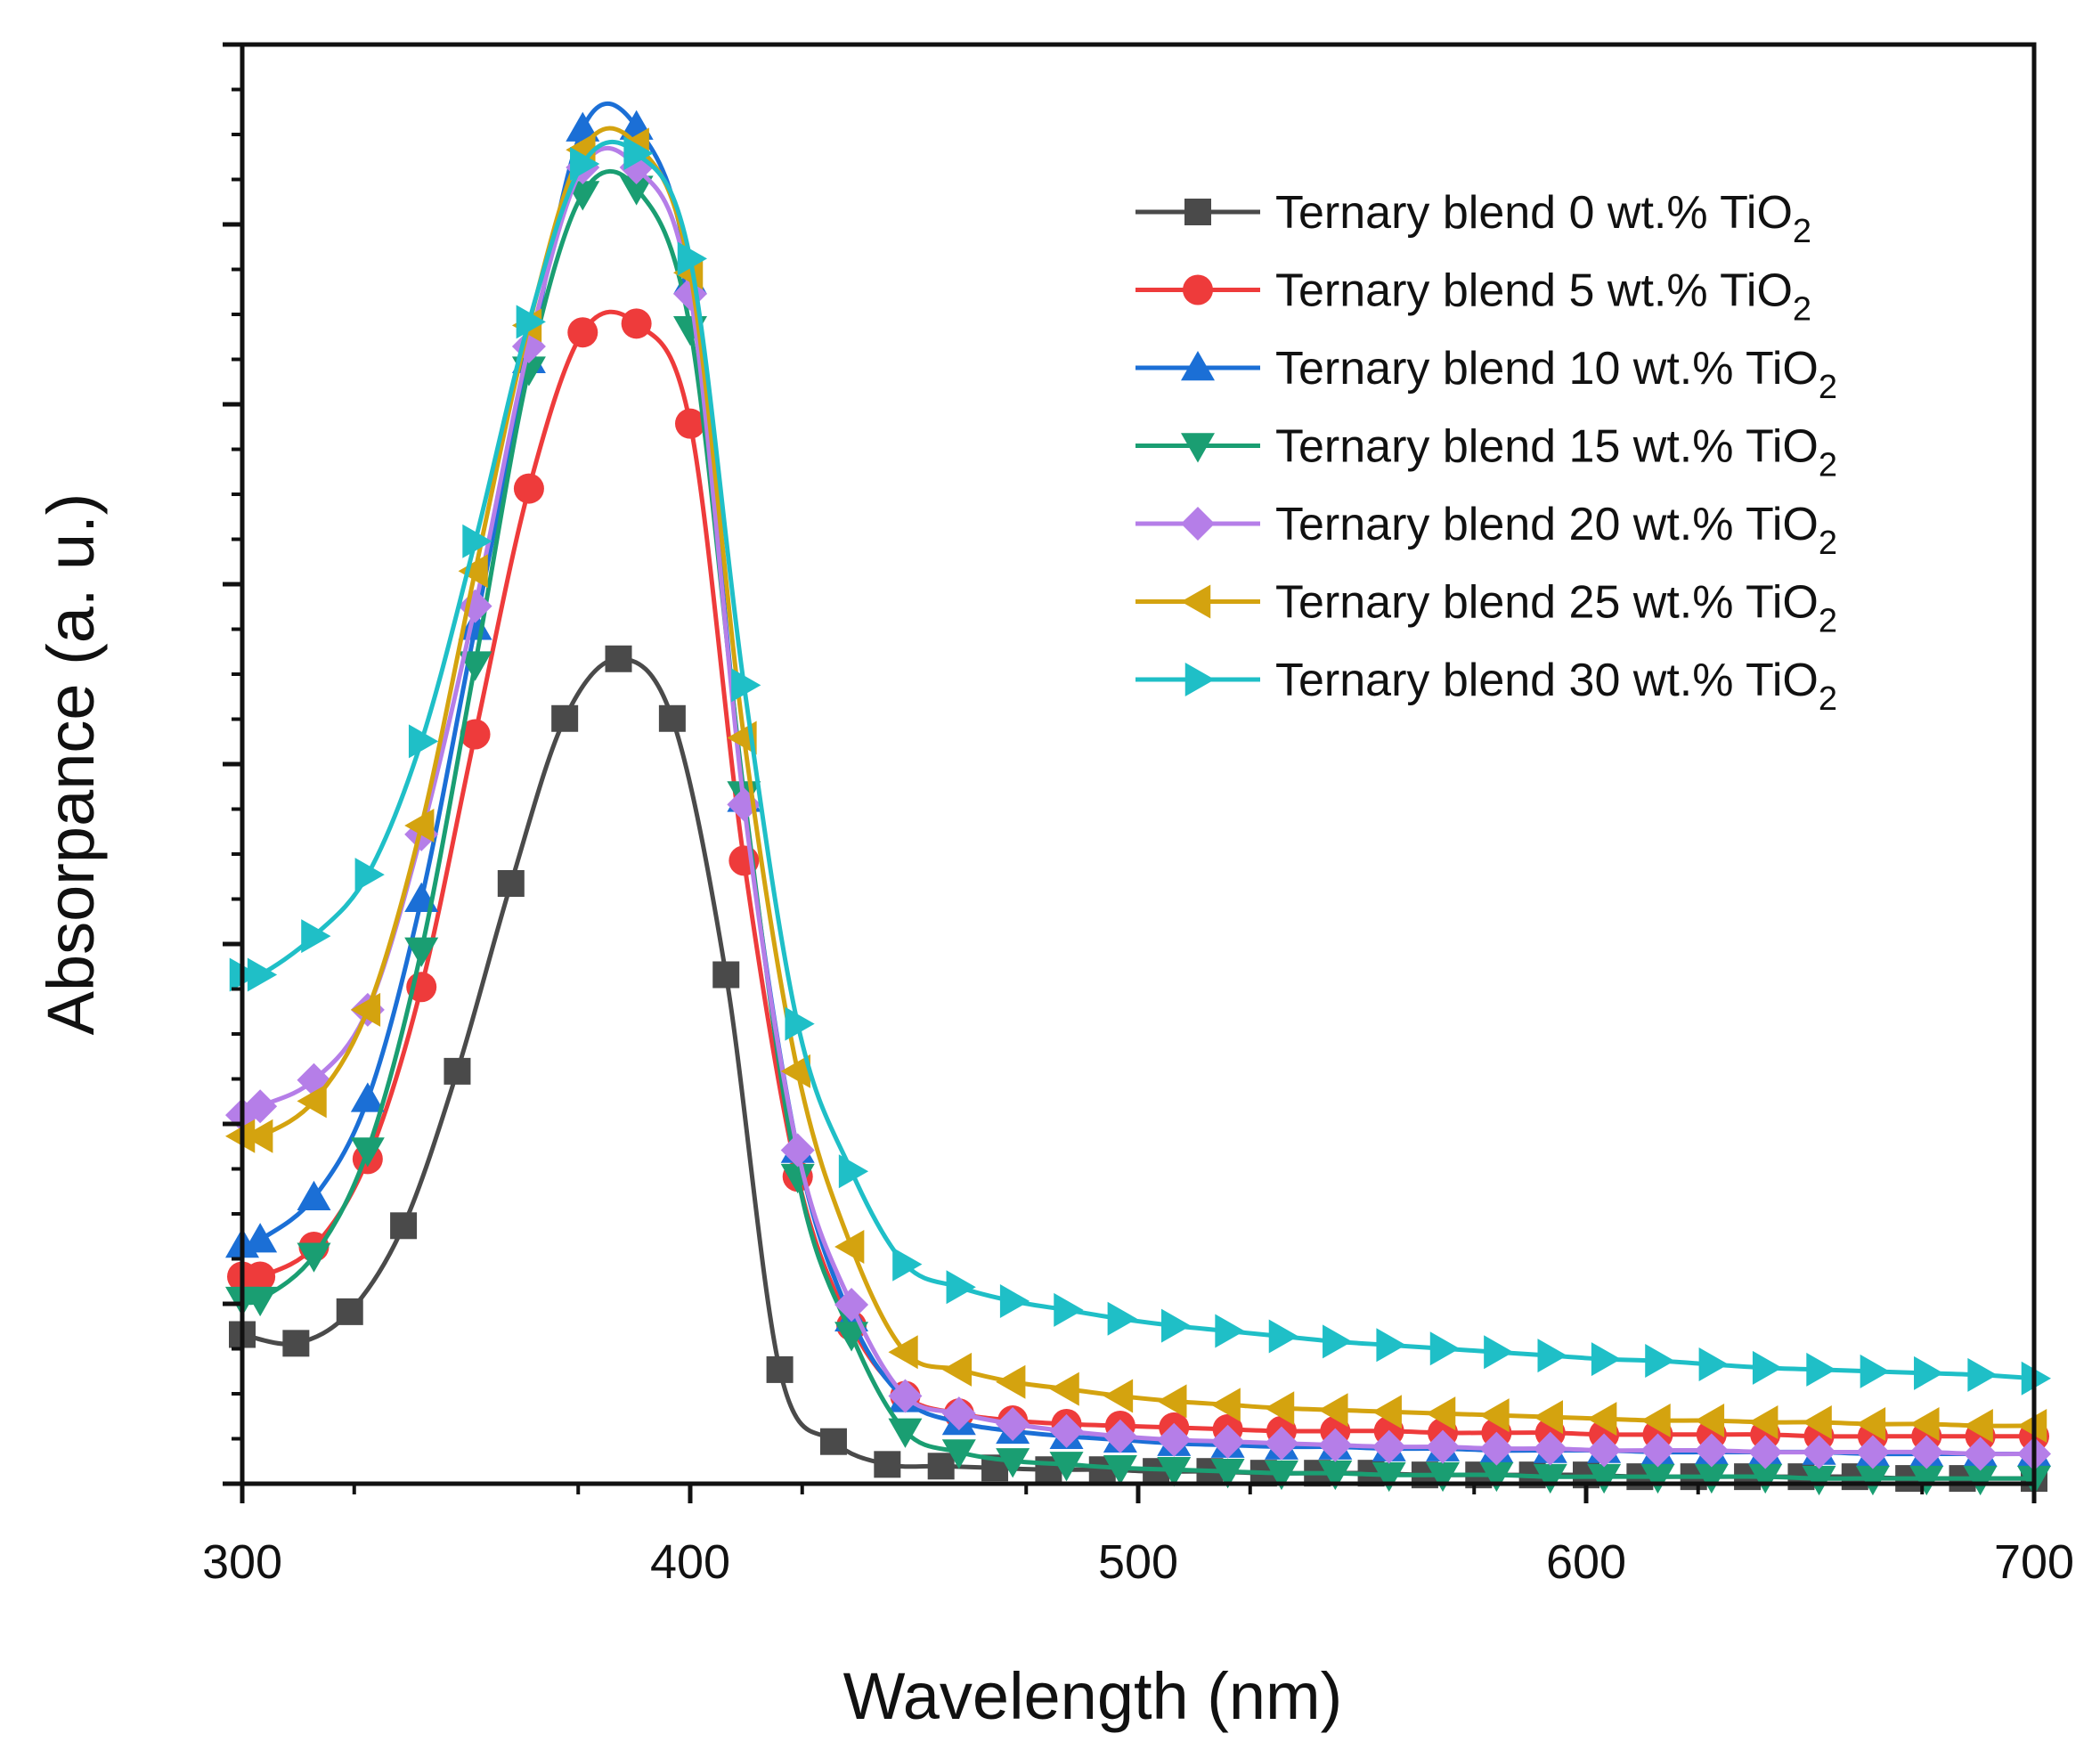 The width and height of the screenshot is (2100, 1750). I want to click on legend-item-0: Ternary blend 0 wt.% TiO2, so click(1473, 218).